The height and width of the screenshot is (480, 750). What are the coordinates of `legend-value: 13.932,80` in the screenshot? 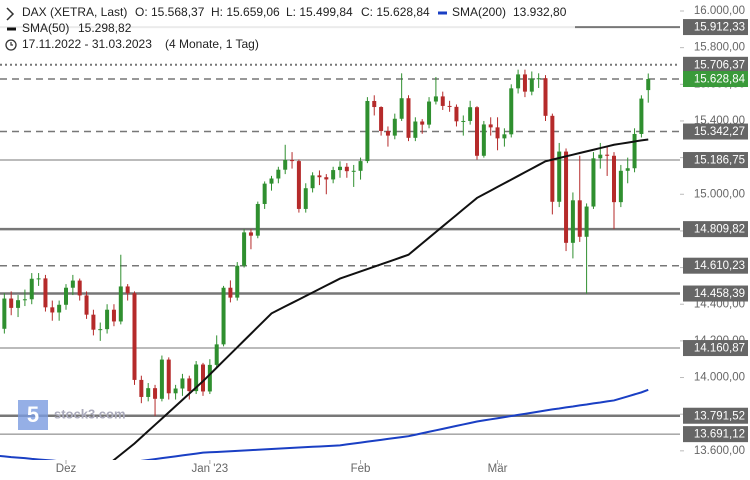 It's located at (540, 12).